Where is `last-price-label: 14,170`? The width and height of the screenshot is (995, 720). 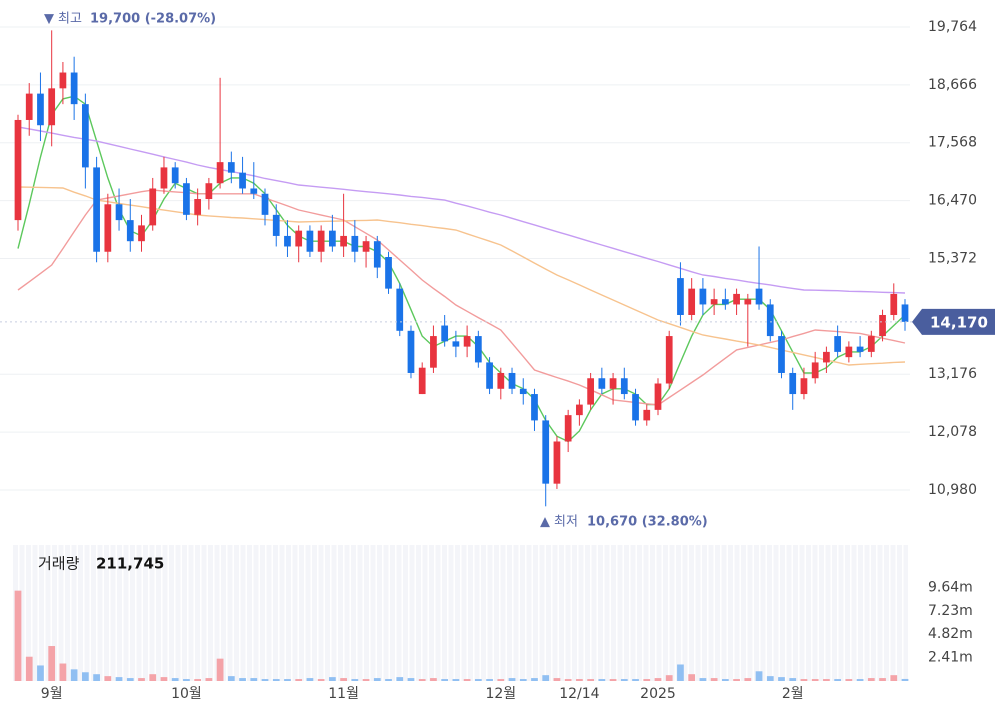
last-price-label: 14,170 is located at coordinates (959, 322).